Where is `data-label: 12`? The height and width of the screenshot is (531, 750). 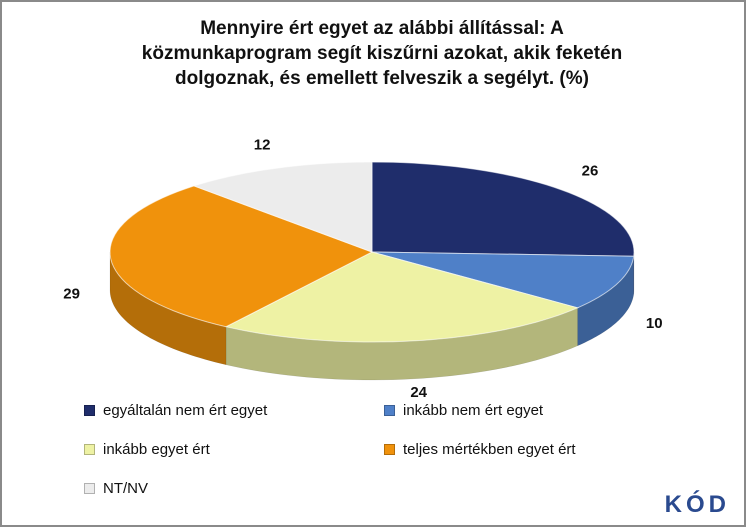
data-label: 12 is located at coordinates (262, 144).